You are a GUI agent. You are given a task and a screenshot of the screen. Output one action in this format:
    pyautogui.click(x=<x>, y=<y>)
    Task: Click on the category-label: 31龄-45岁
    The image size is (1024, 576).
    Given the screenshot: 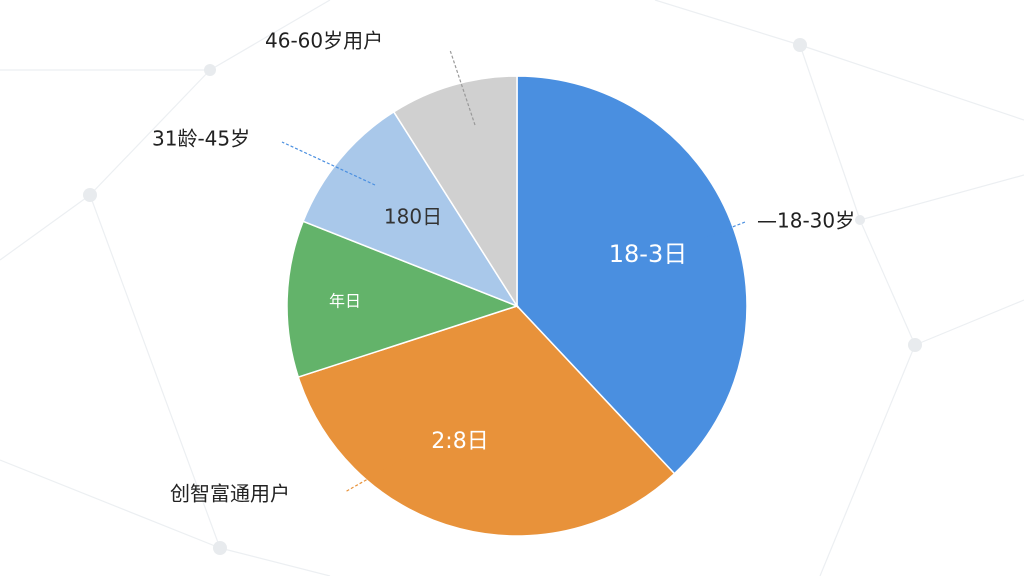 What is the action you would take?
    pyautogui.click(x=201, y=139)
    